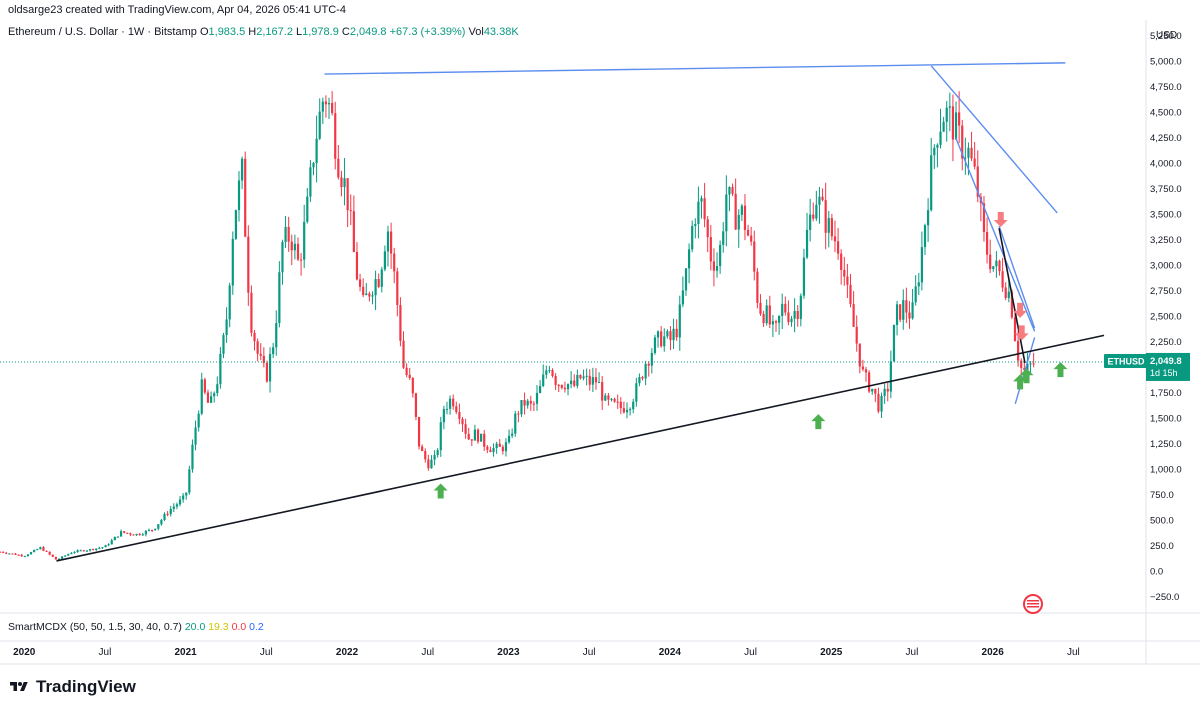  I want to click on short-descending-line, so click(1012, 296).